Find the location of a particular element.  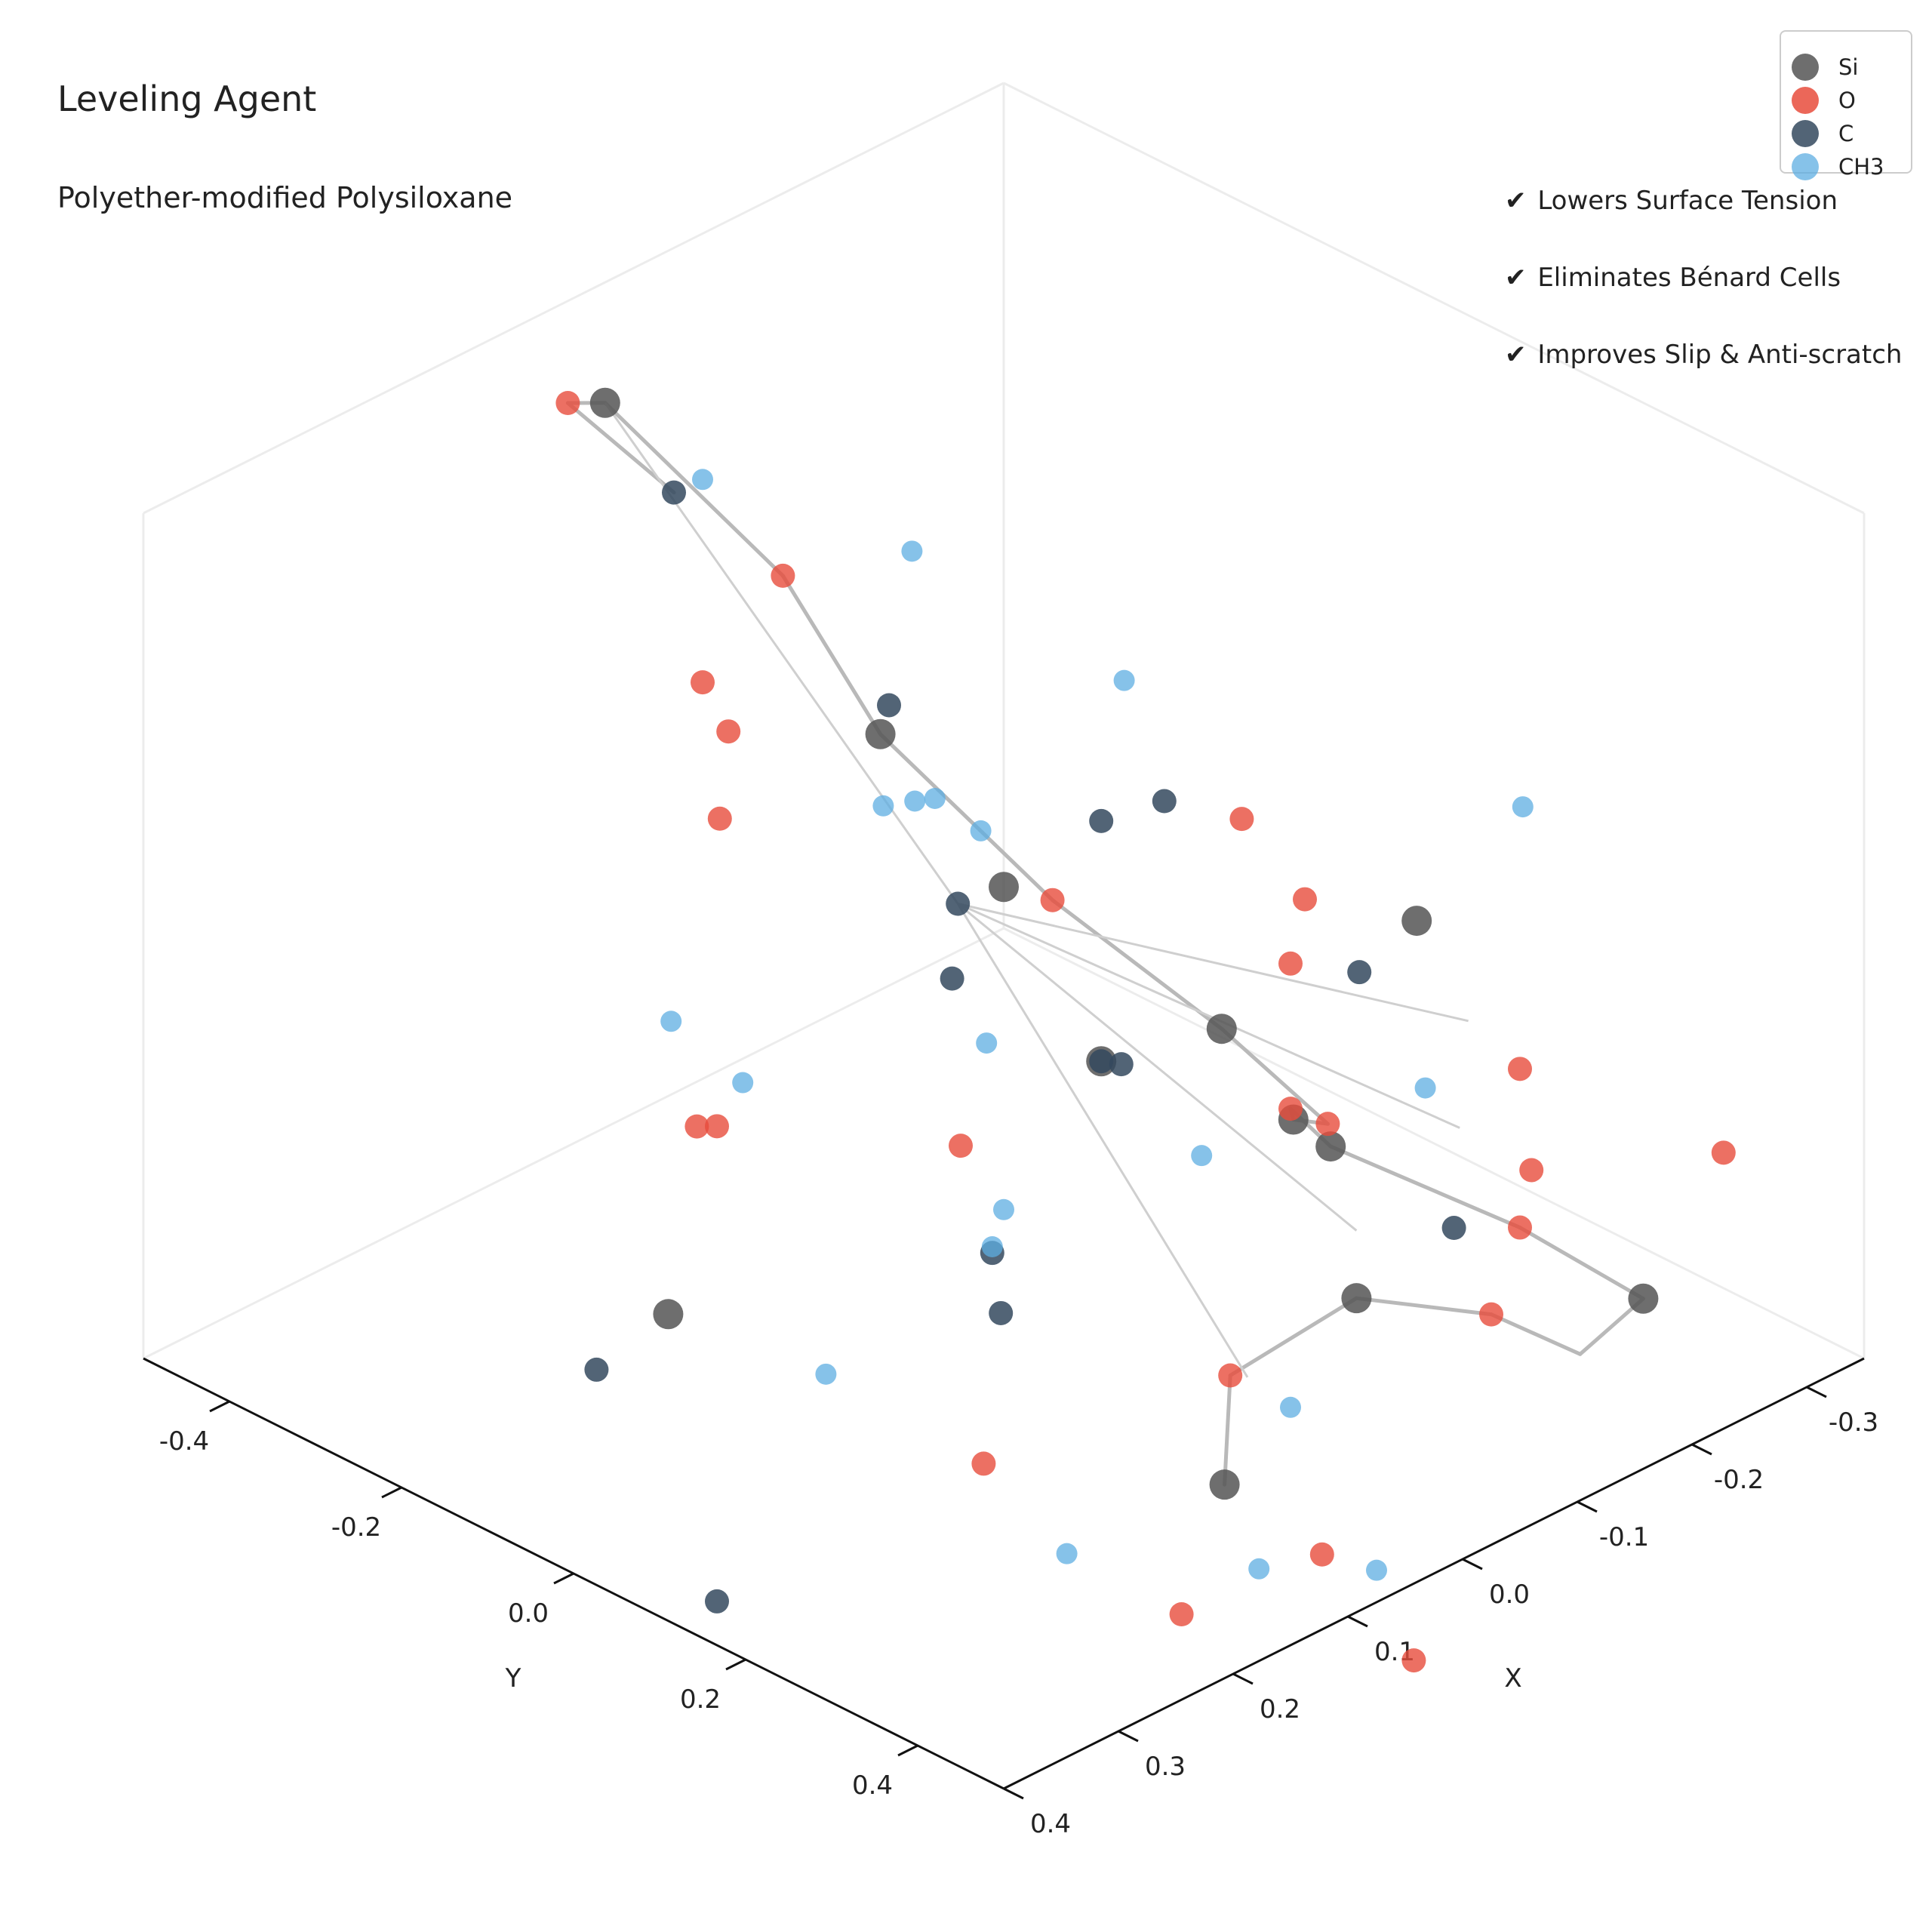

feature-text: Improves Slip & Anti-scratch is located at coordinates (1720, 355).